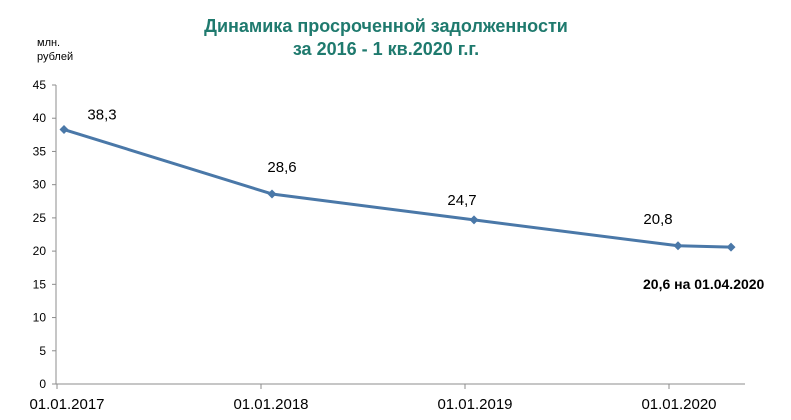 The image size is (791, 420). I want to click on y-unit-label-line-1: млн., so click(48, 43).